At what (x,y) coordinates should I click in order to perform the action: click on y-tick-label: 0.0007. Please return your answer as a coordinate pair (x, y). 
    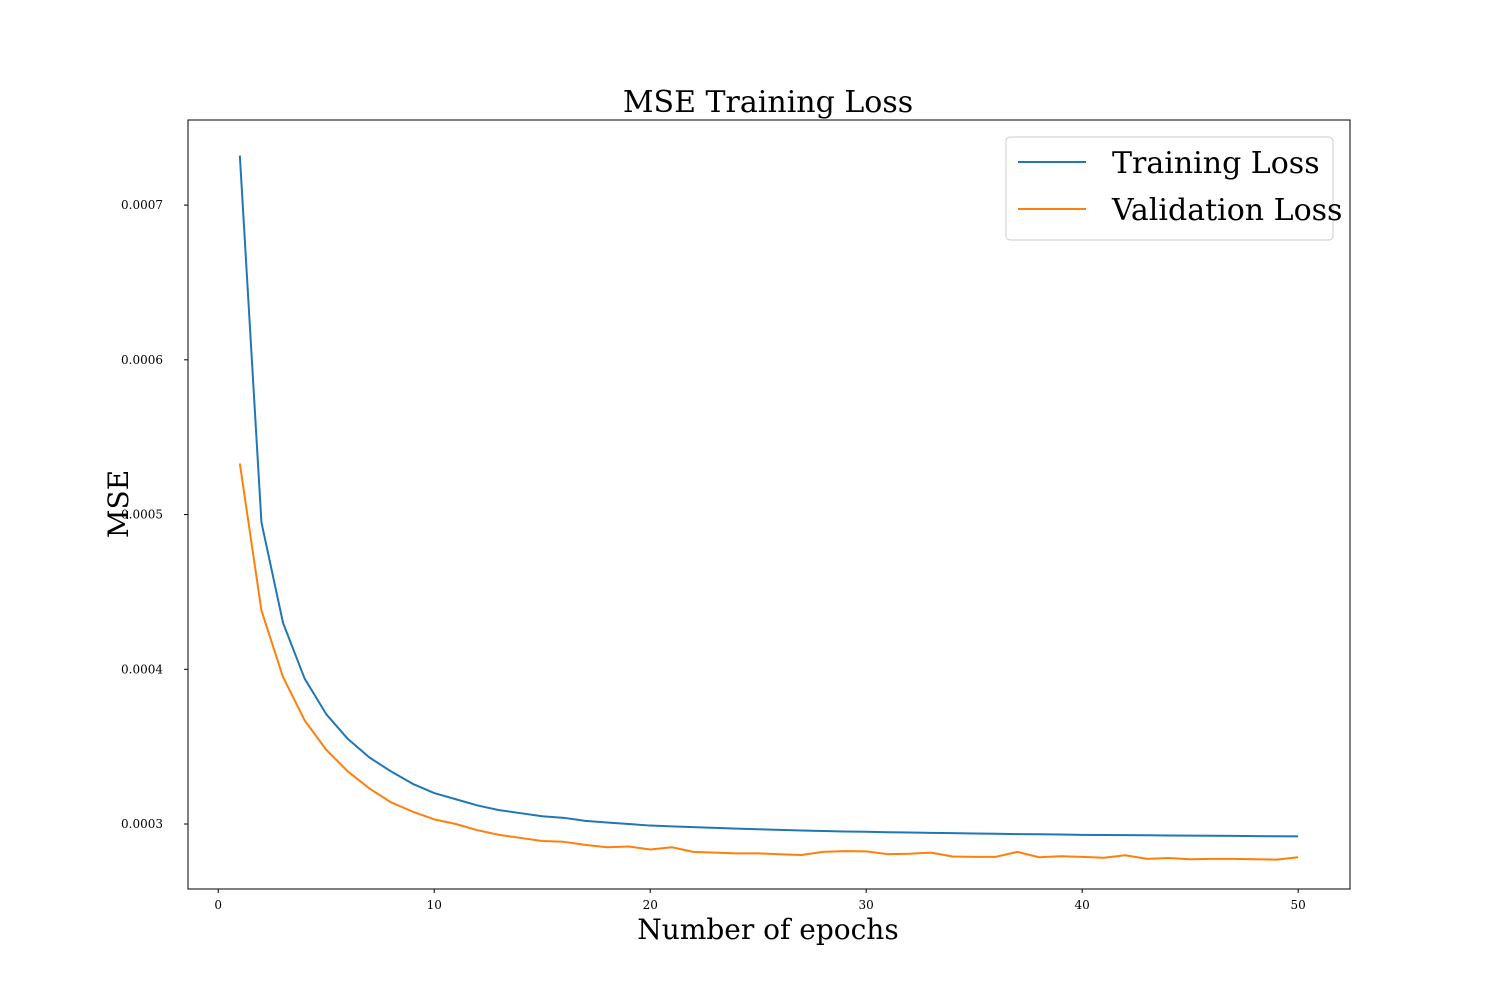
    Looking at the image, I should click on (142, 205).